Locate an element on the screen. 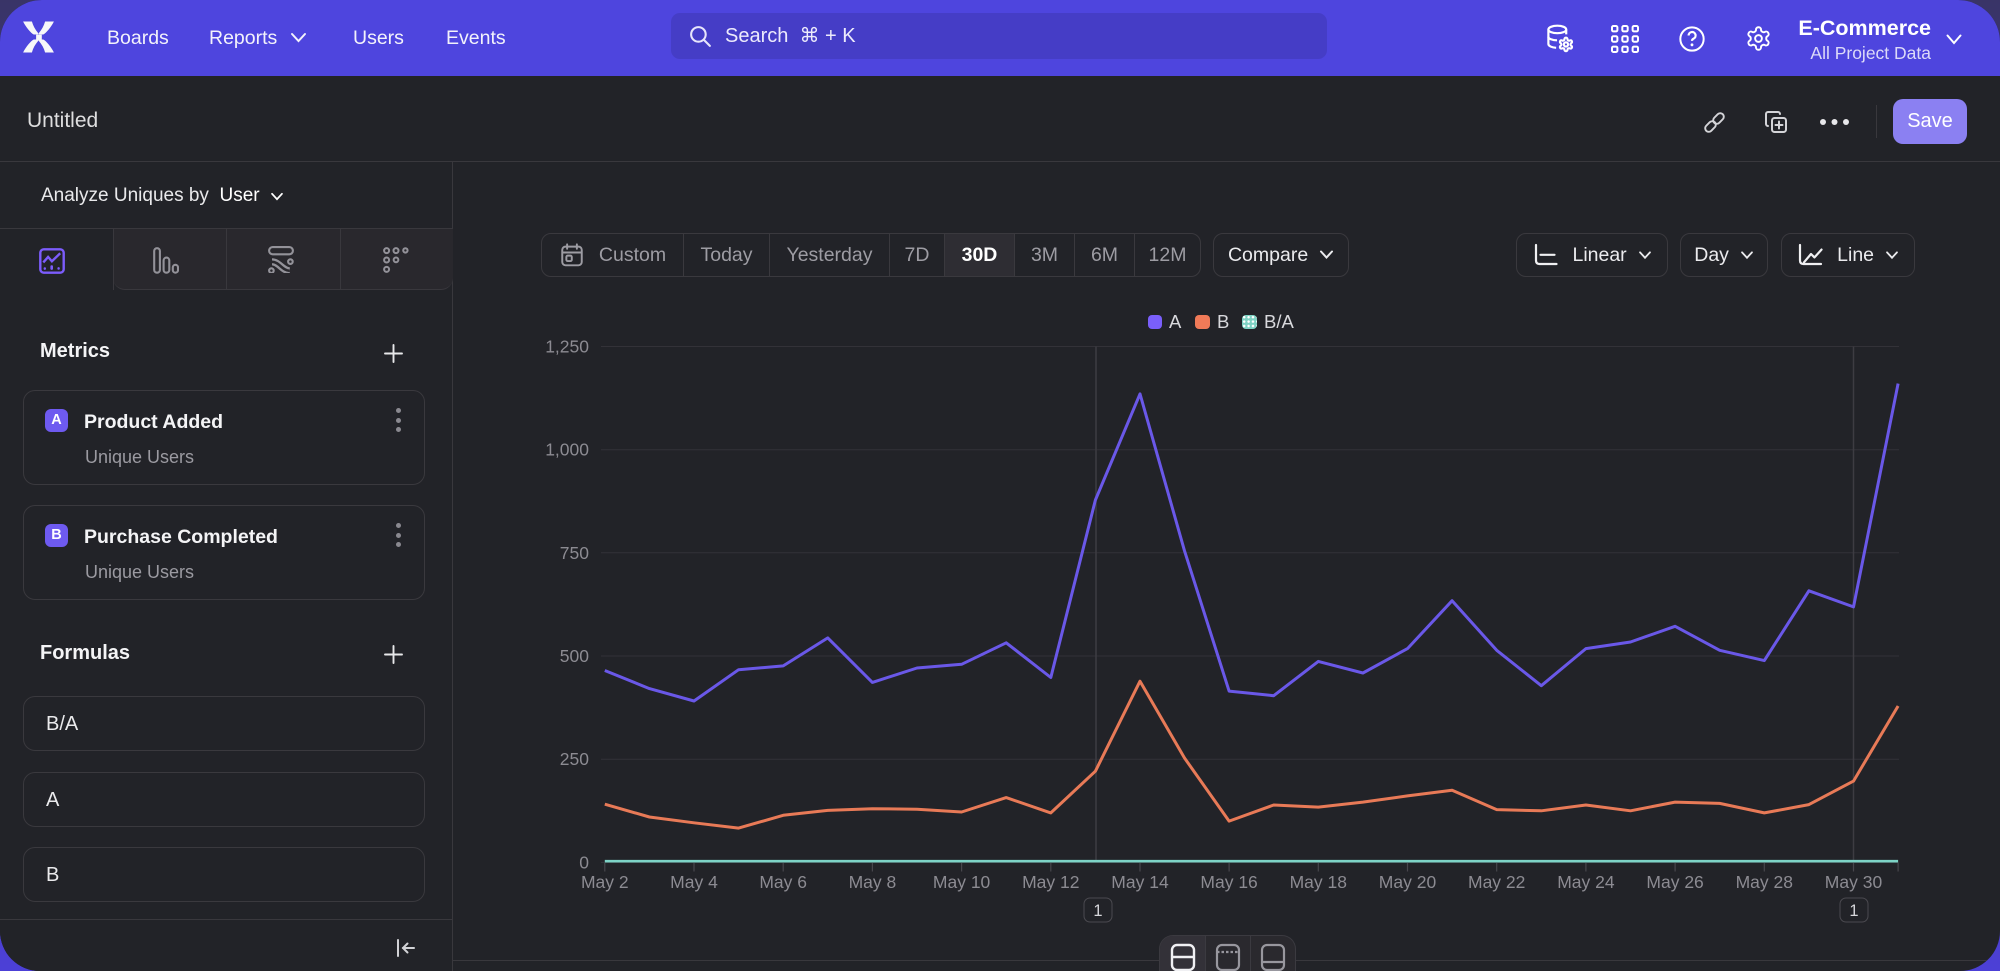 This screenshot has width=2000, height=971. svg-text: 1,000 is located at coordinates (567, 450).